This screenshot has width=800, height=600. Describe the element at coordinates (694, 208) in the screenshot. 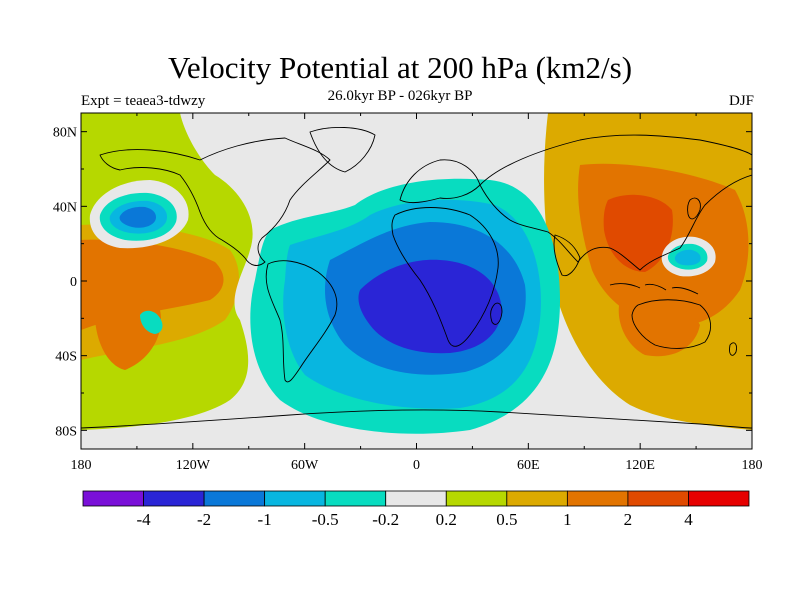

I see `coast-japan` at that location.